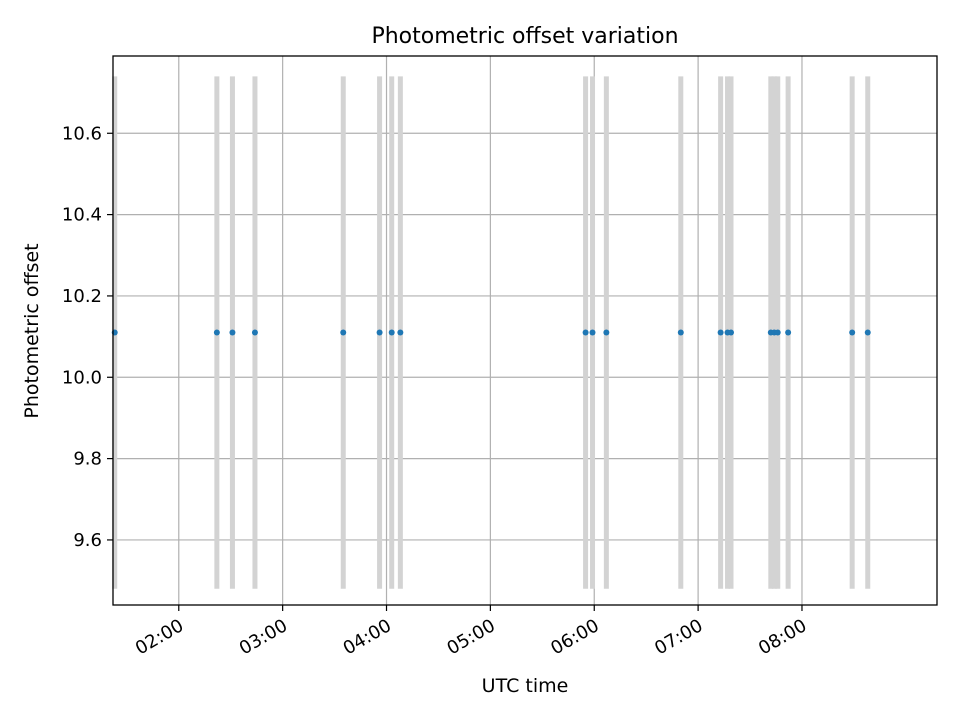  I want to click on y-axis-label: Photometric offset, so click(32, 330).